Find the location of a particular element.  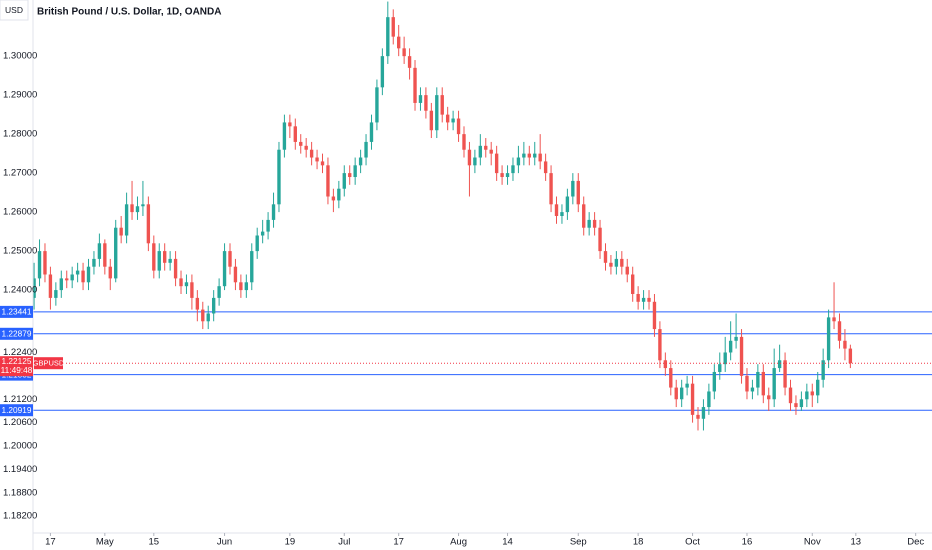

x-tick-label: 17 is located at coordinates (398, 542).